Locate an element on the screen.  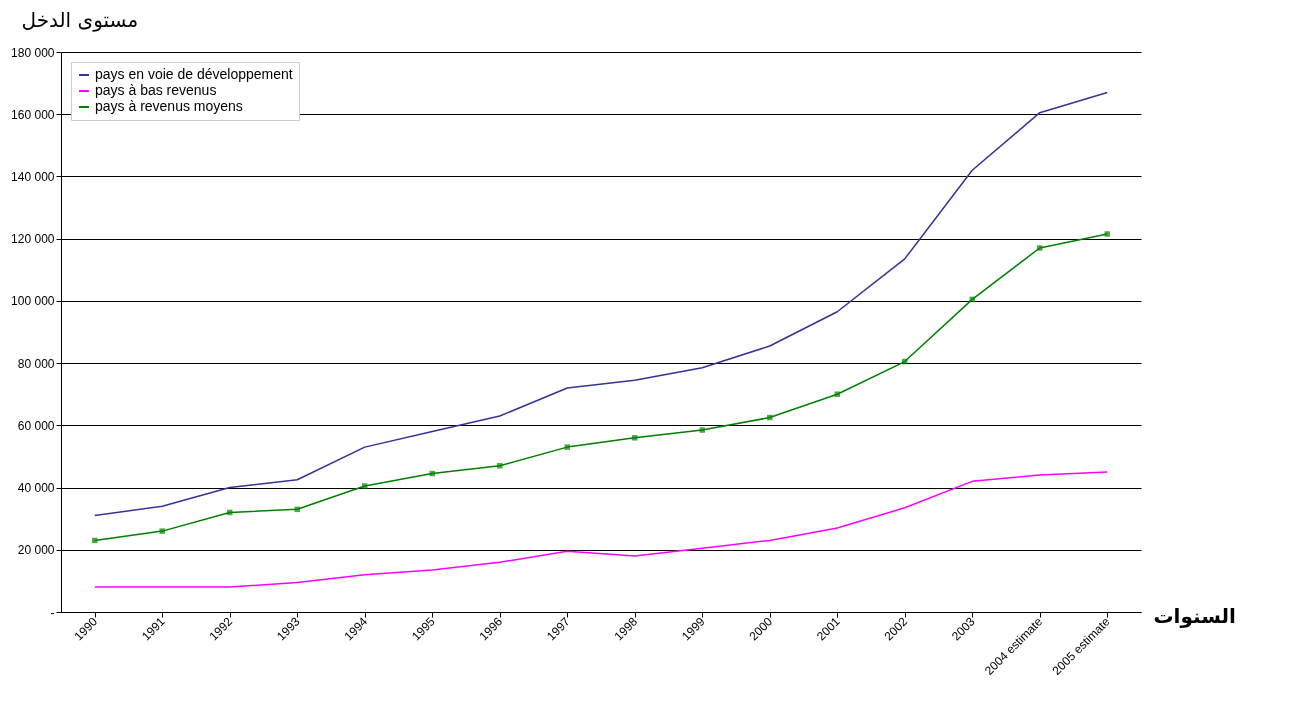
legend-label: pays à revenus moyens is located at coordinates (169, 106).